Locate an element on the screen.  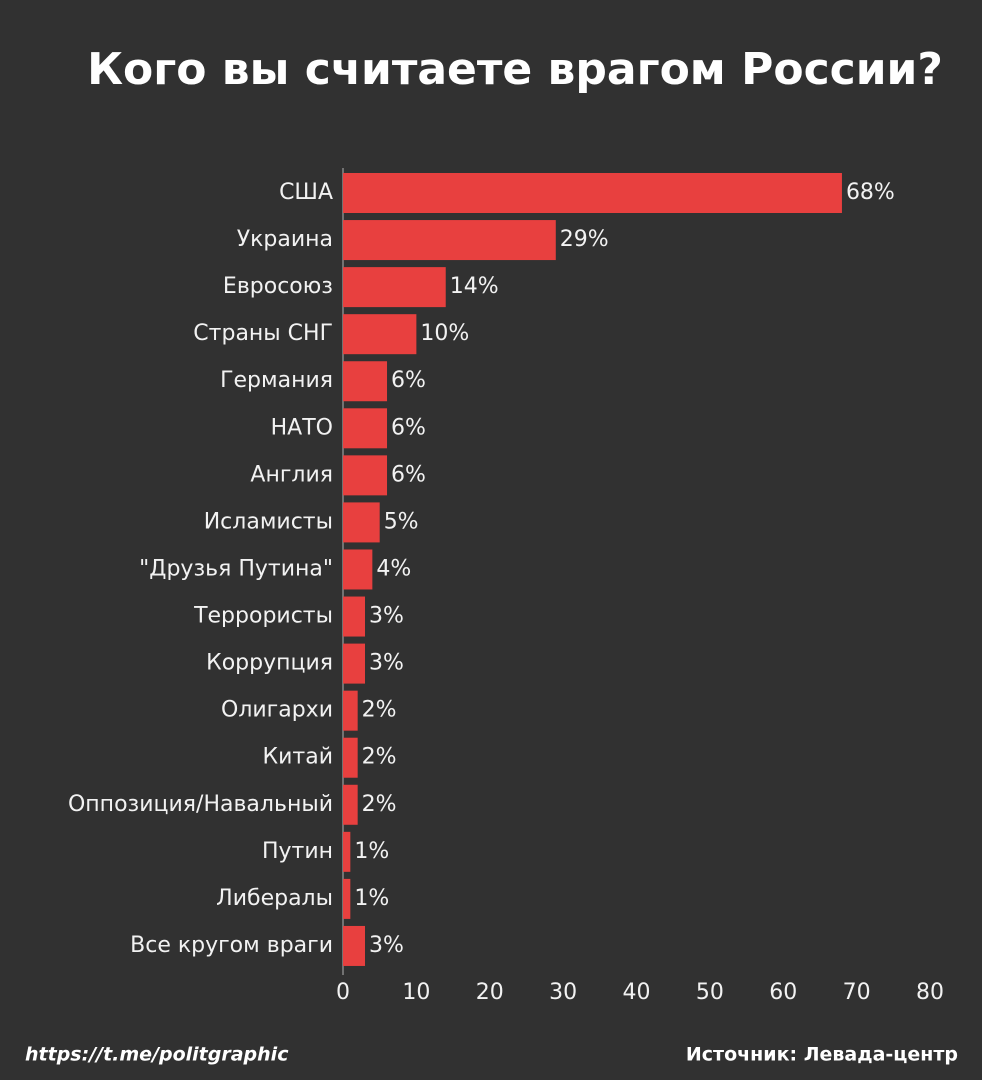
y-tick-label: США is located at coordinates (306, 192).